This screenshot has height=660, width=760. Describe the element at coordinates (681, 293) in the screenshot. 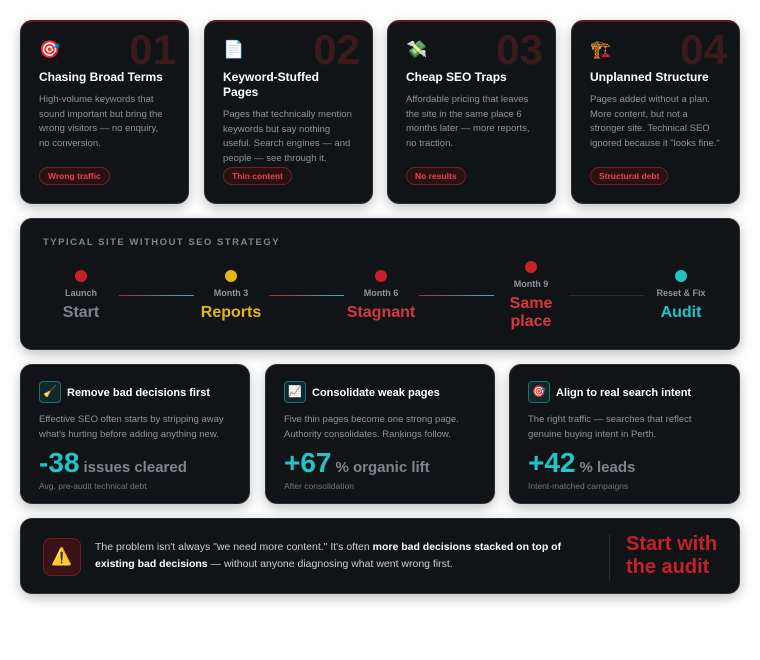

I see `step-label: Reset & Fix` at that location.